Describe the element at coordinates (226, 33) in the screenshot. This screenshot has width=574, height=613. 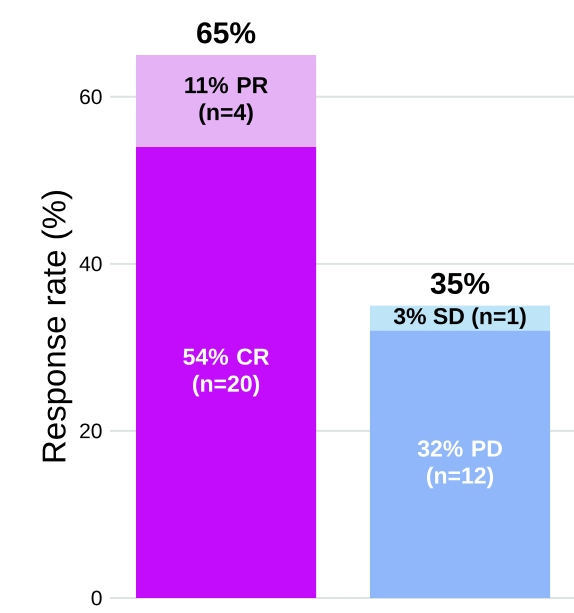
I see `total-label: 65%` at that location.